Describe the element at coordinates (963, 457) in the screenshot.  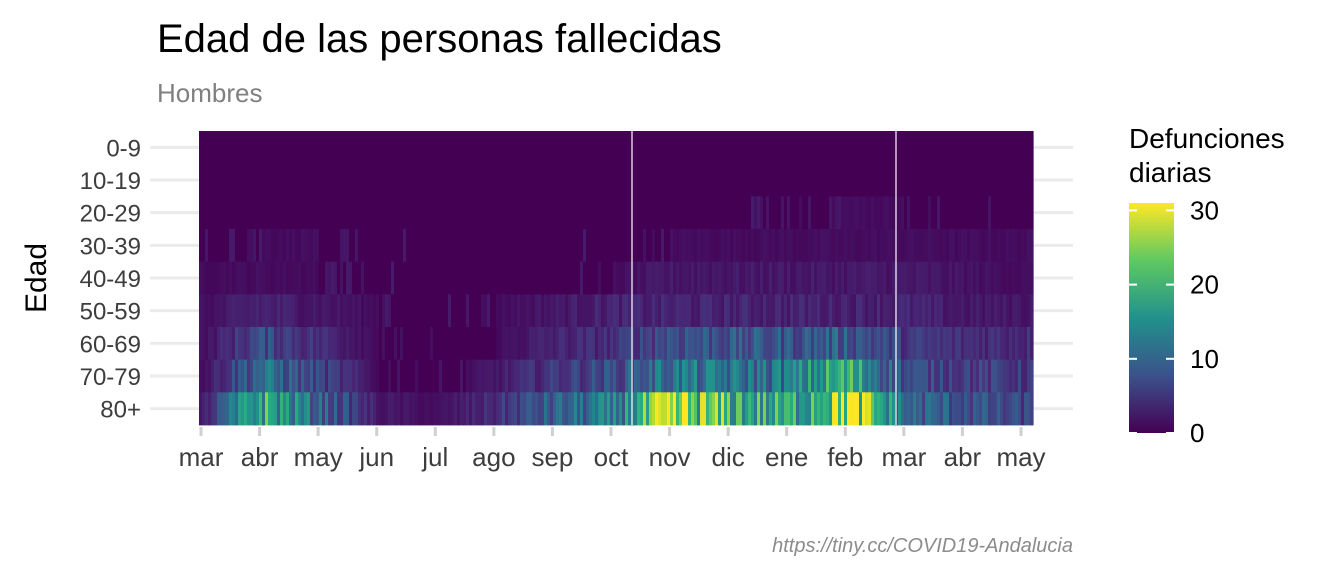
I see `x-tick-label: abr` at that location.